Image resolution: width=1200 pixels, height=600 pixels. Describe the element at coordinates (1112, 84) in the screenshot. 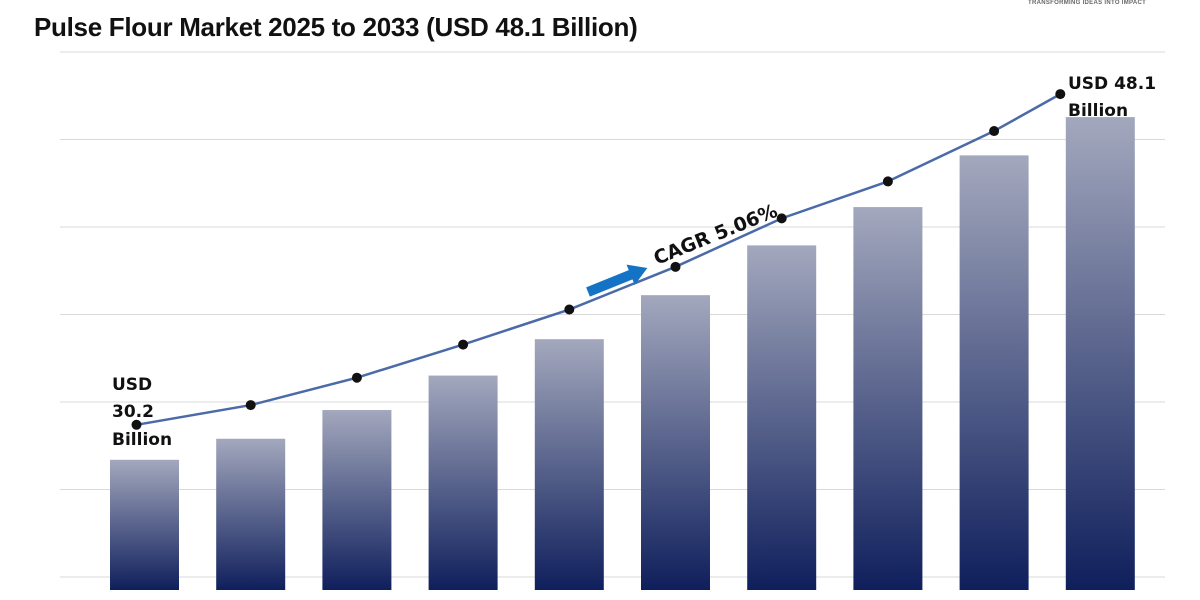

I see `end-label-line-1: USD 48.1` at that location.